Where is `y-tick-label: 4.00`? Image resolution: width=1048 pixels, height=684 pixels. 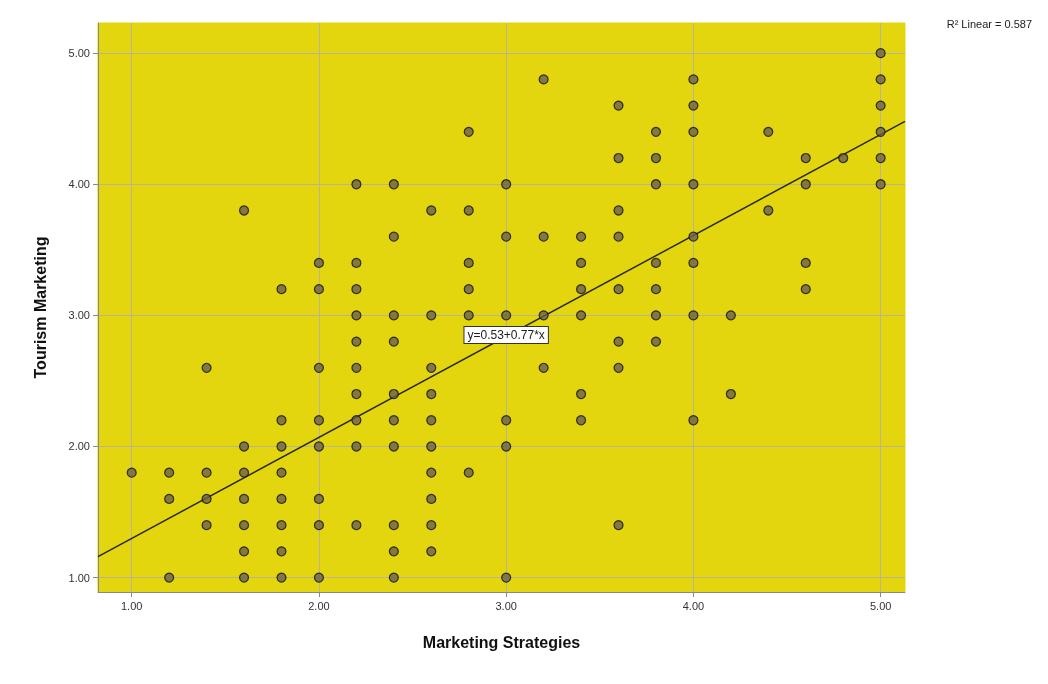
y-tick-label: 4.00 is located at coordinates (79, 184).